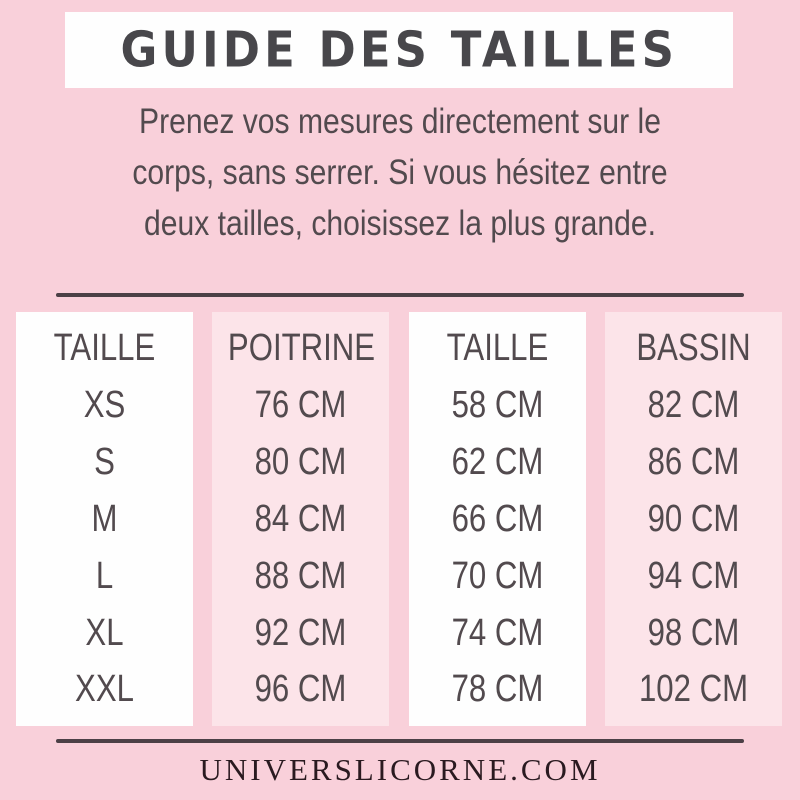 The height and width of the screenshot is (800, 800). What do you see at coordinates (400, 223) in the screenshot?
I see `intro-line: deux tailles, choisissez la plus grande.` at bounding box center [400, 223].